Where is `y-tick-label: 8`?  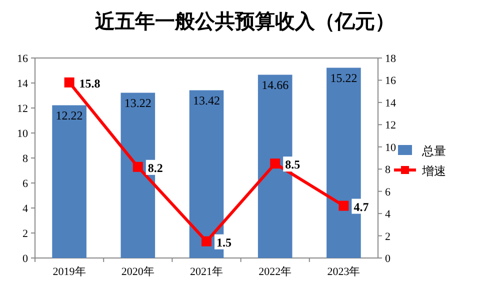
y-tick-label: 8 is located at coordinates (25, 159).